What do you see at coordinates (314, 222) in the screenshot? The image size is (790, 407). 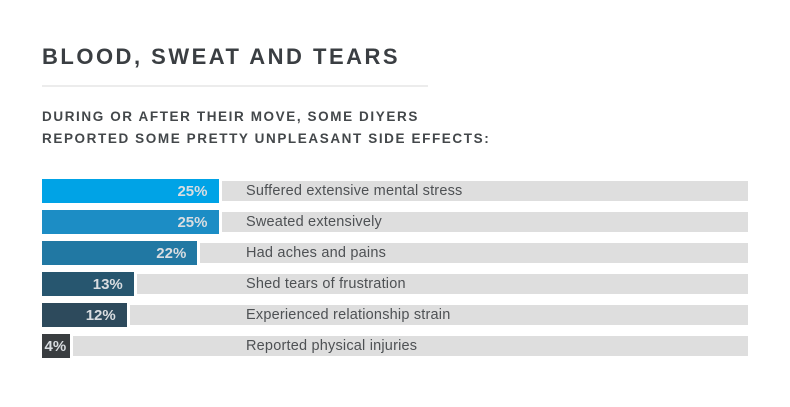 I see `bar-category-label: Sweated extensively` at bounding box center [314, 222].